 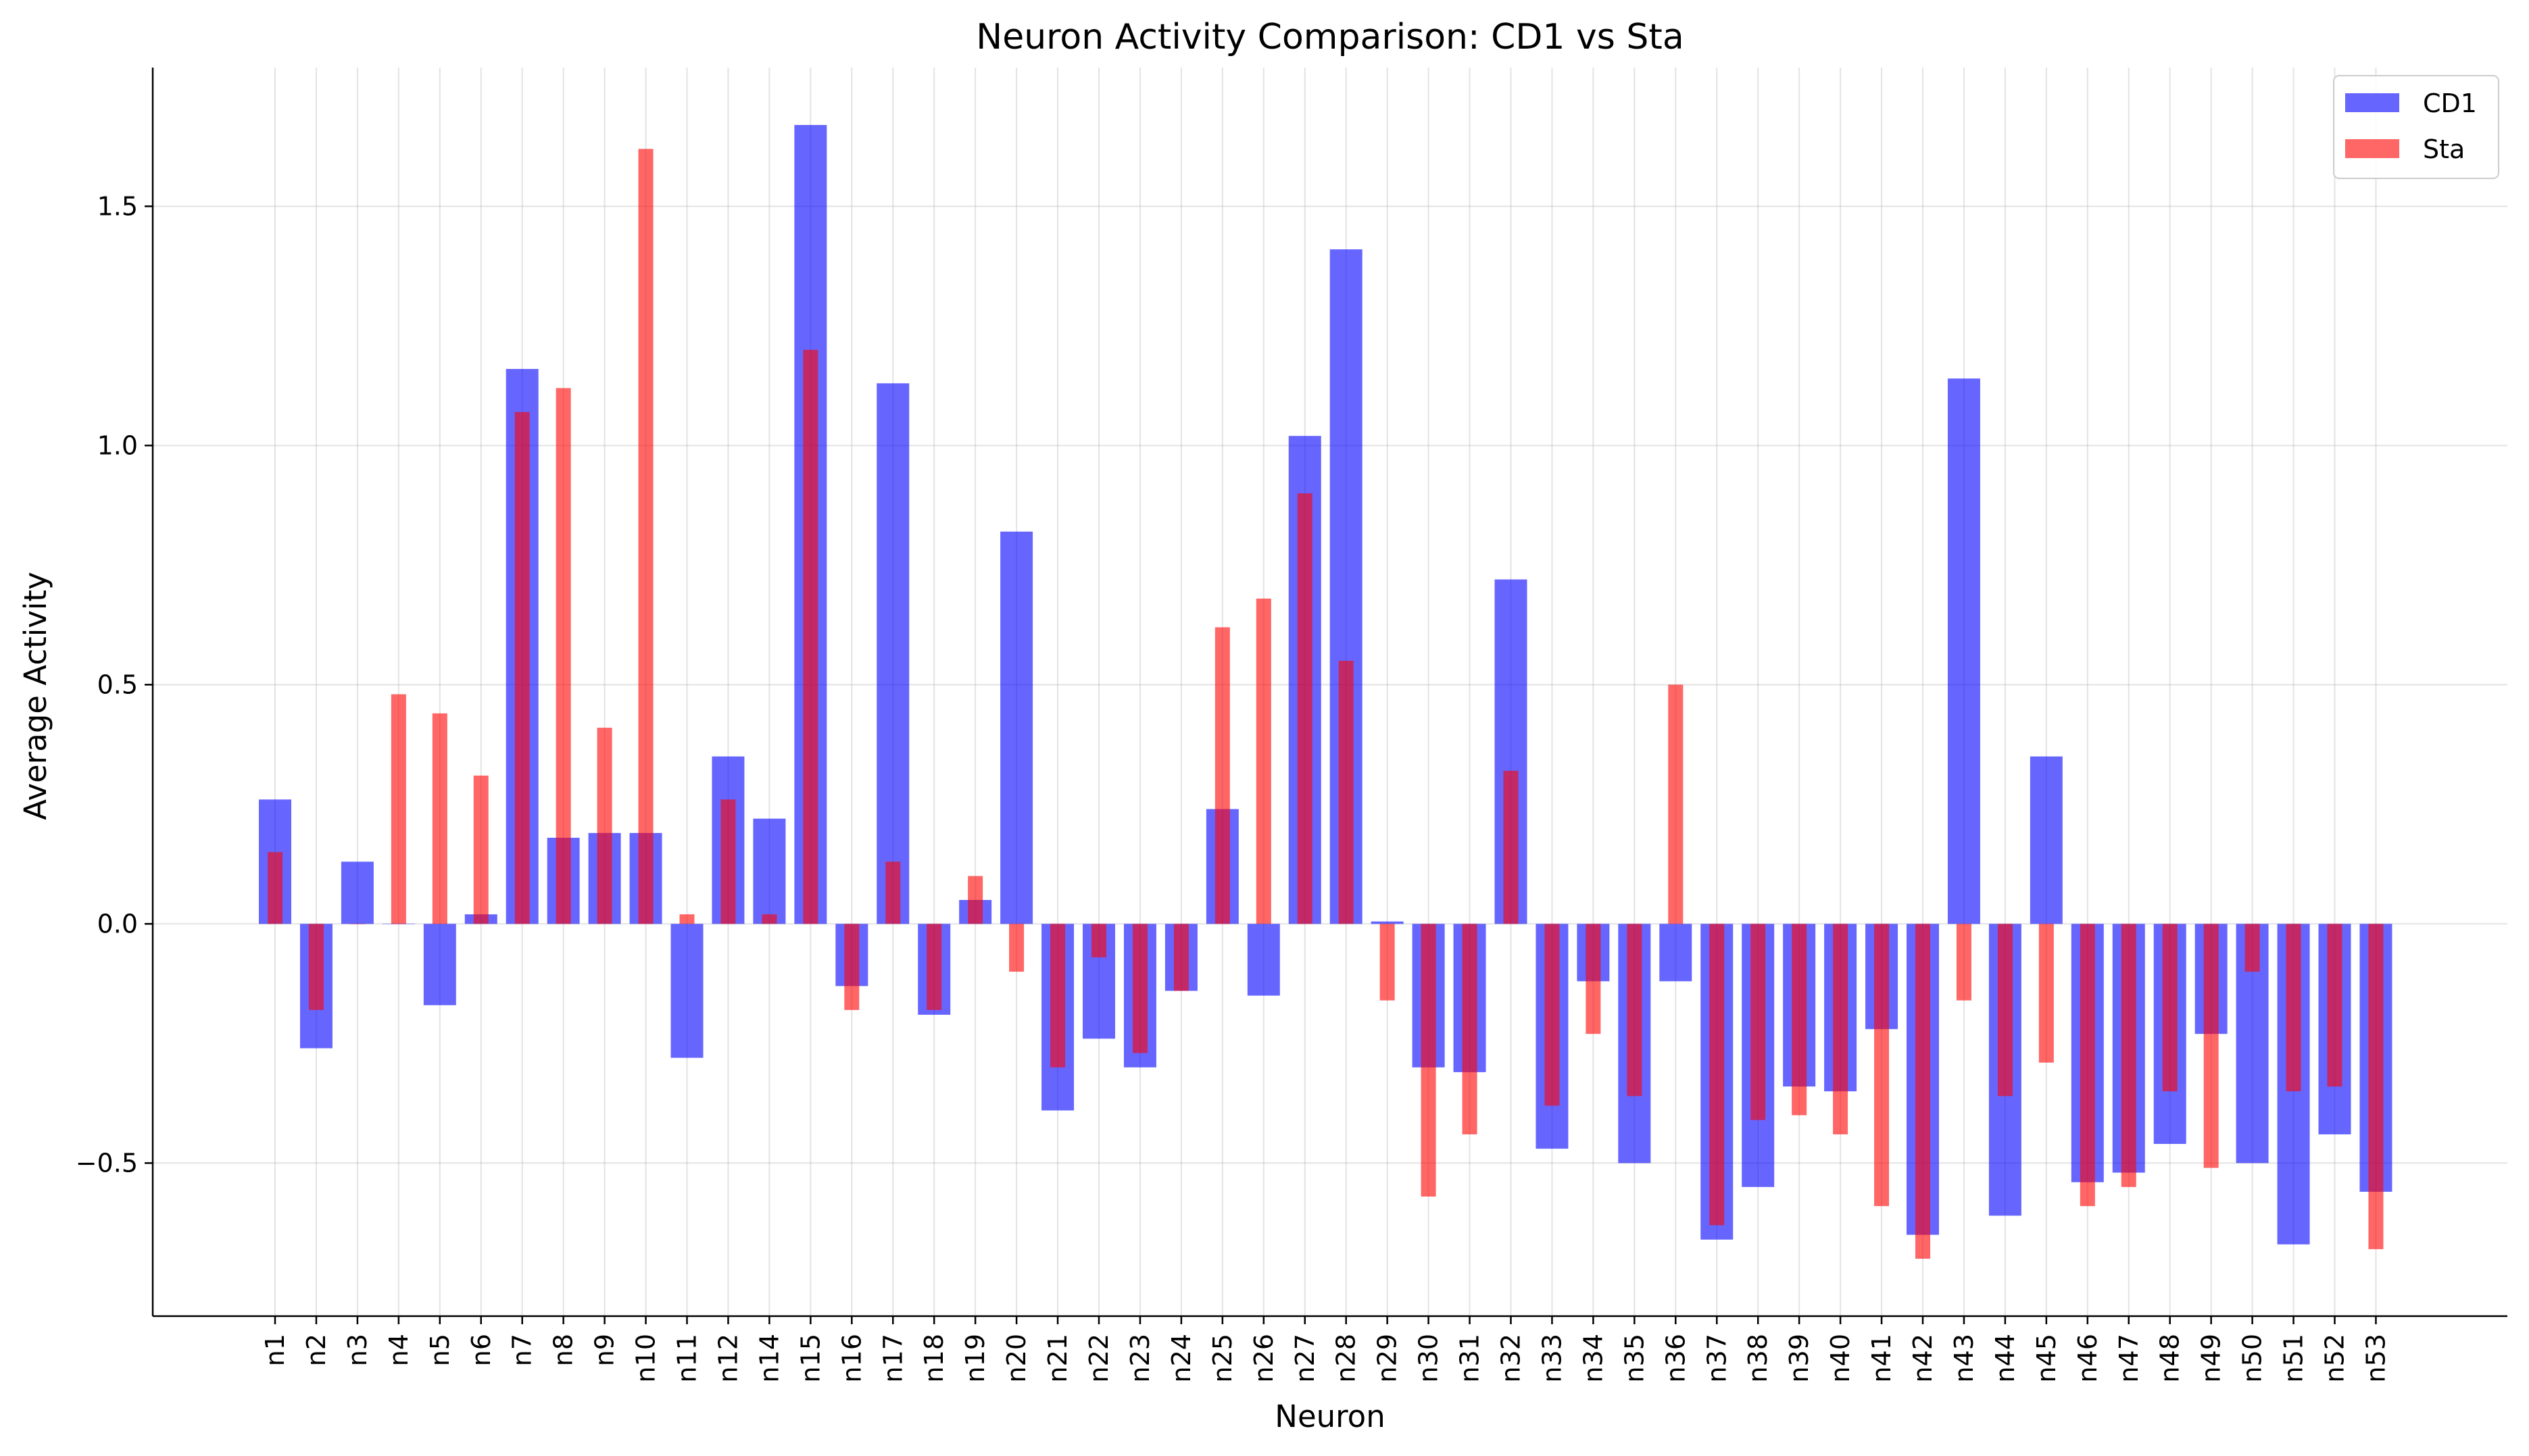 What do you see at coordinates (275, 1350) in the screenshot?
I see `x-tick-label: n1` at bounding box center [275, 1350].